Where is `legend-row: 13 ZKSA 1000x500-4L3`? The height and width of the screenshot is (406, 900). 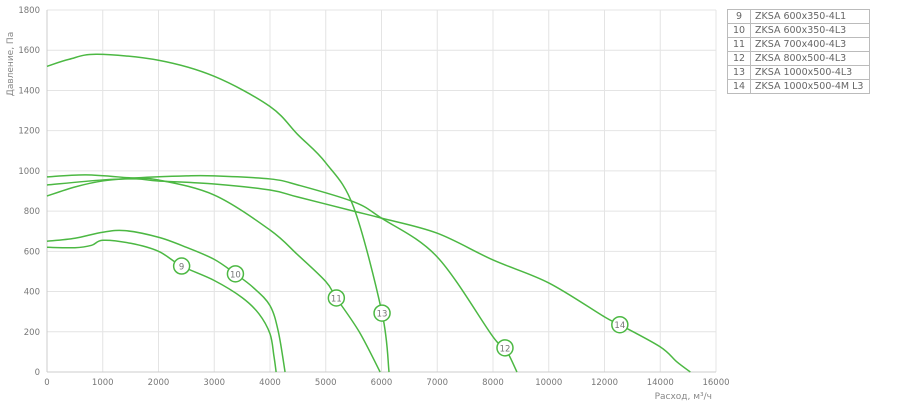
legend-row: 13 ZKSA 1000x500-4L3 is located at coordinates (798, 72).